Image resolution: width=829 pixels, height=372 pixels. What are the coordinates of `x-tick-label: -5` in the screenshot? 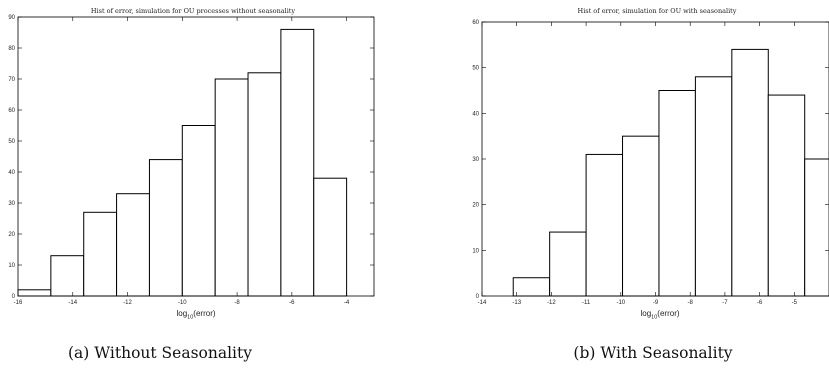 It's located at (795, 303).